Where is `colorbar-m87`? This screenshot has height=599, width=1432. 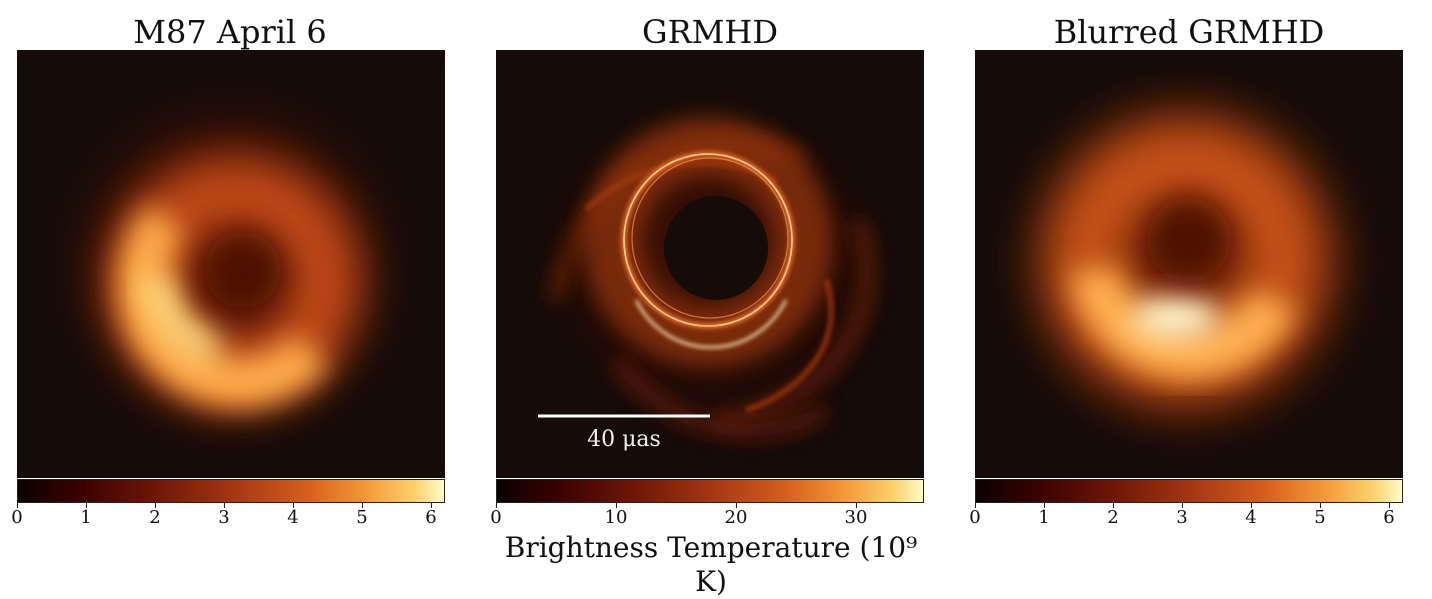 colorbar-m87 is located at coordinates (231, 491).